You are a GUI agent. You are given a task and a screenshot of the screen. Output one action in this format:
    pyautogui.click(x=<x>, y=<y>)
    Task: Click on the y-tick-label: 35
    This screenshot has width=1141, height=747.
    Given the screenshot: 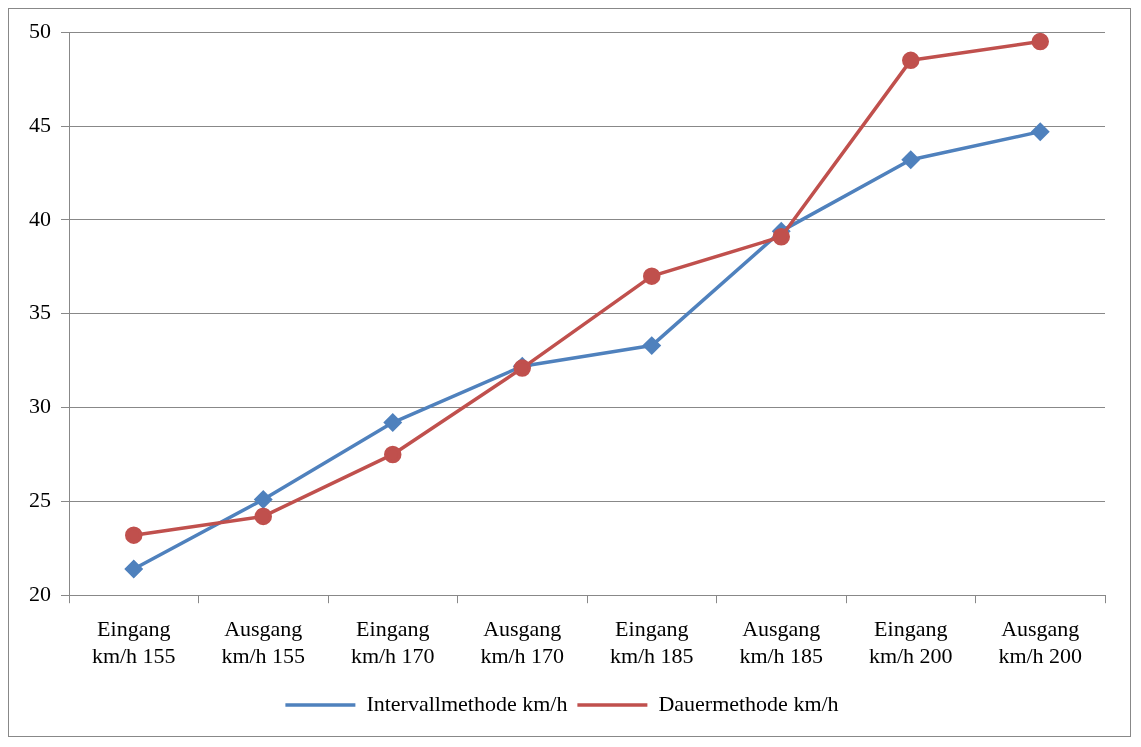 What is the action you would take?
    pyautogui.click(x=40, y=312)
    